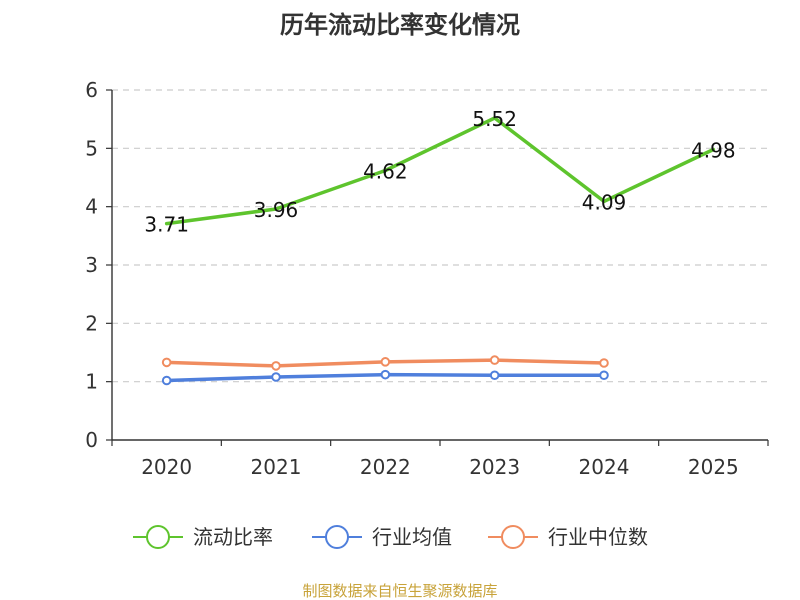  I want to click on y-tick-label: 4, so click(91, 207).